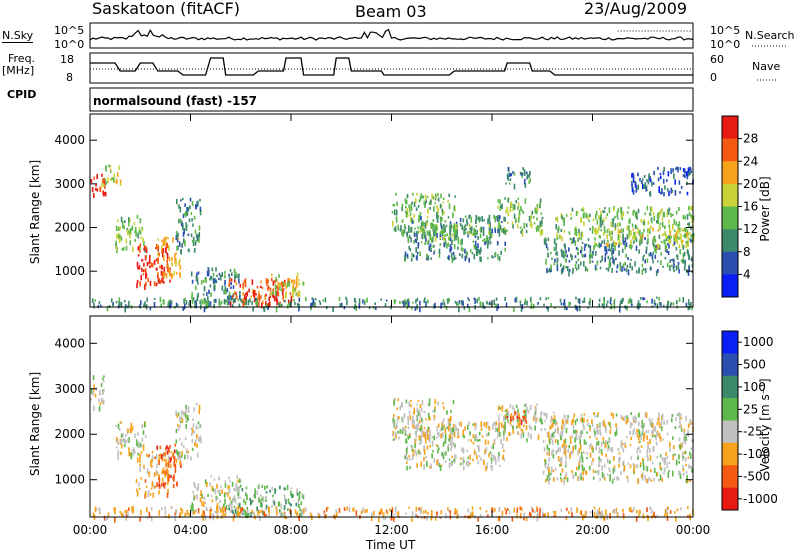 Image resolution: width=800 pixels, height=554 pixels. Describe the element at coordinates (391, 530) in the screenshot. I see `xtick-label: 12:00` at that location.